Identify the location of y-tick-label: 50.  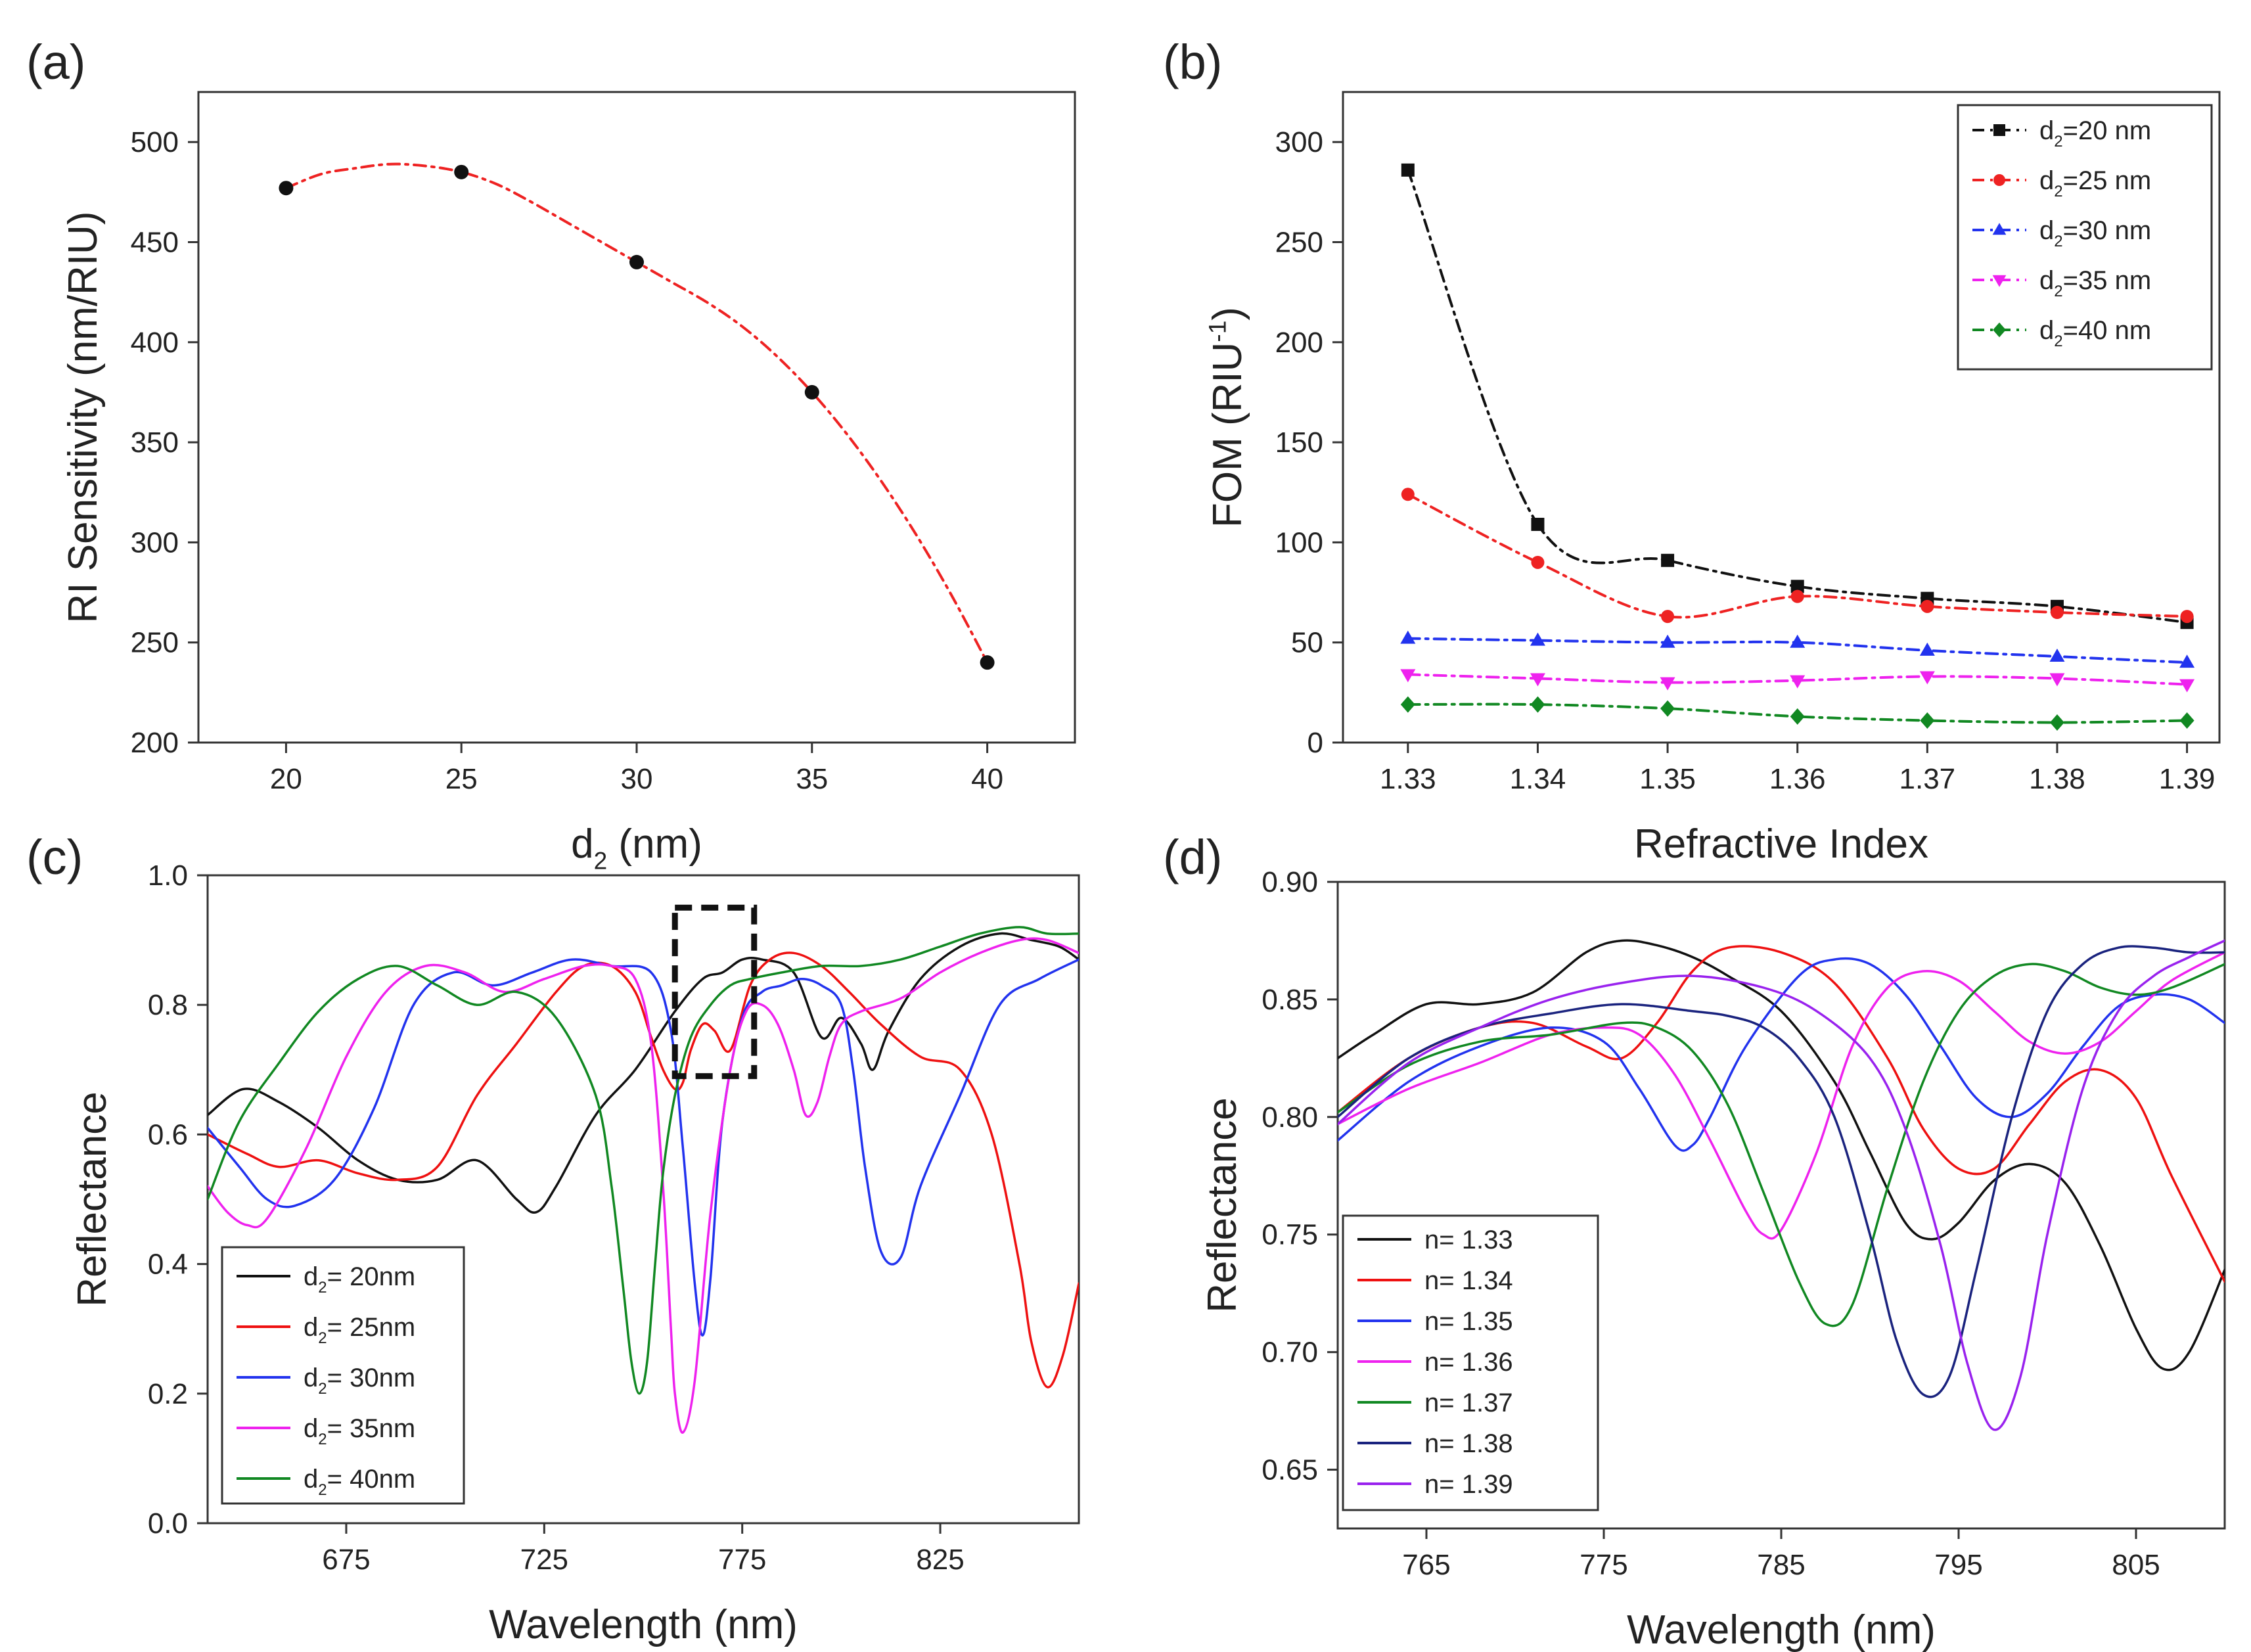
(1307, 643).